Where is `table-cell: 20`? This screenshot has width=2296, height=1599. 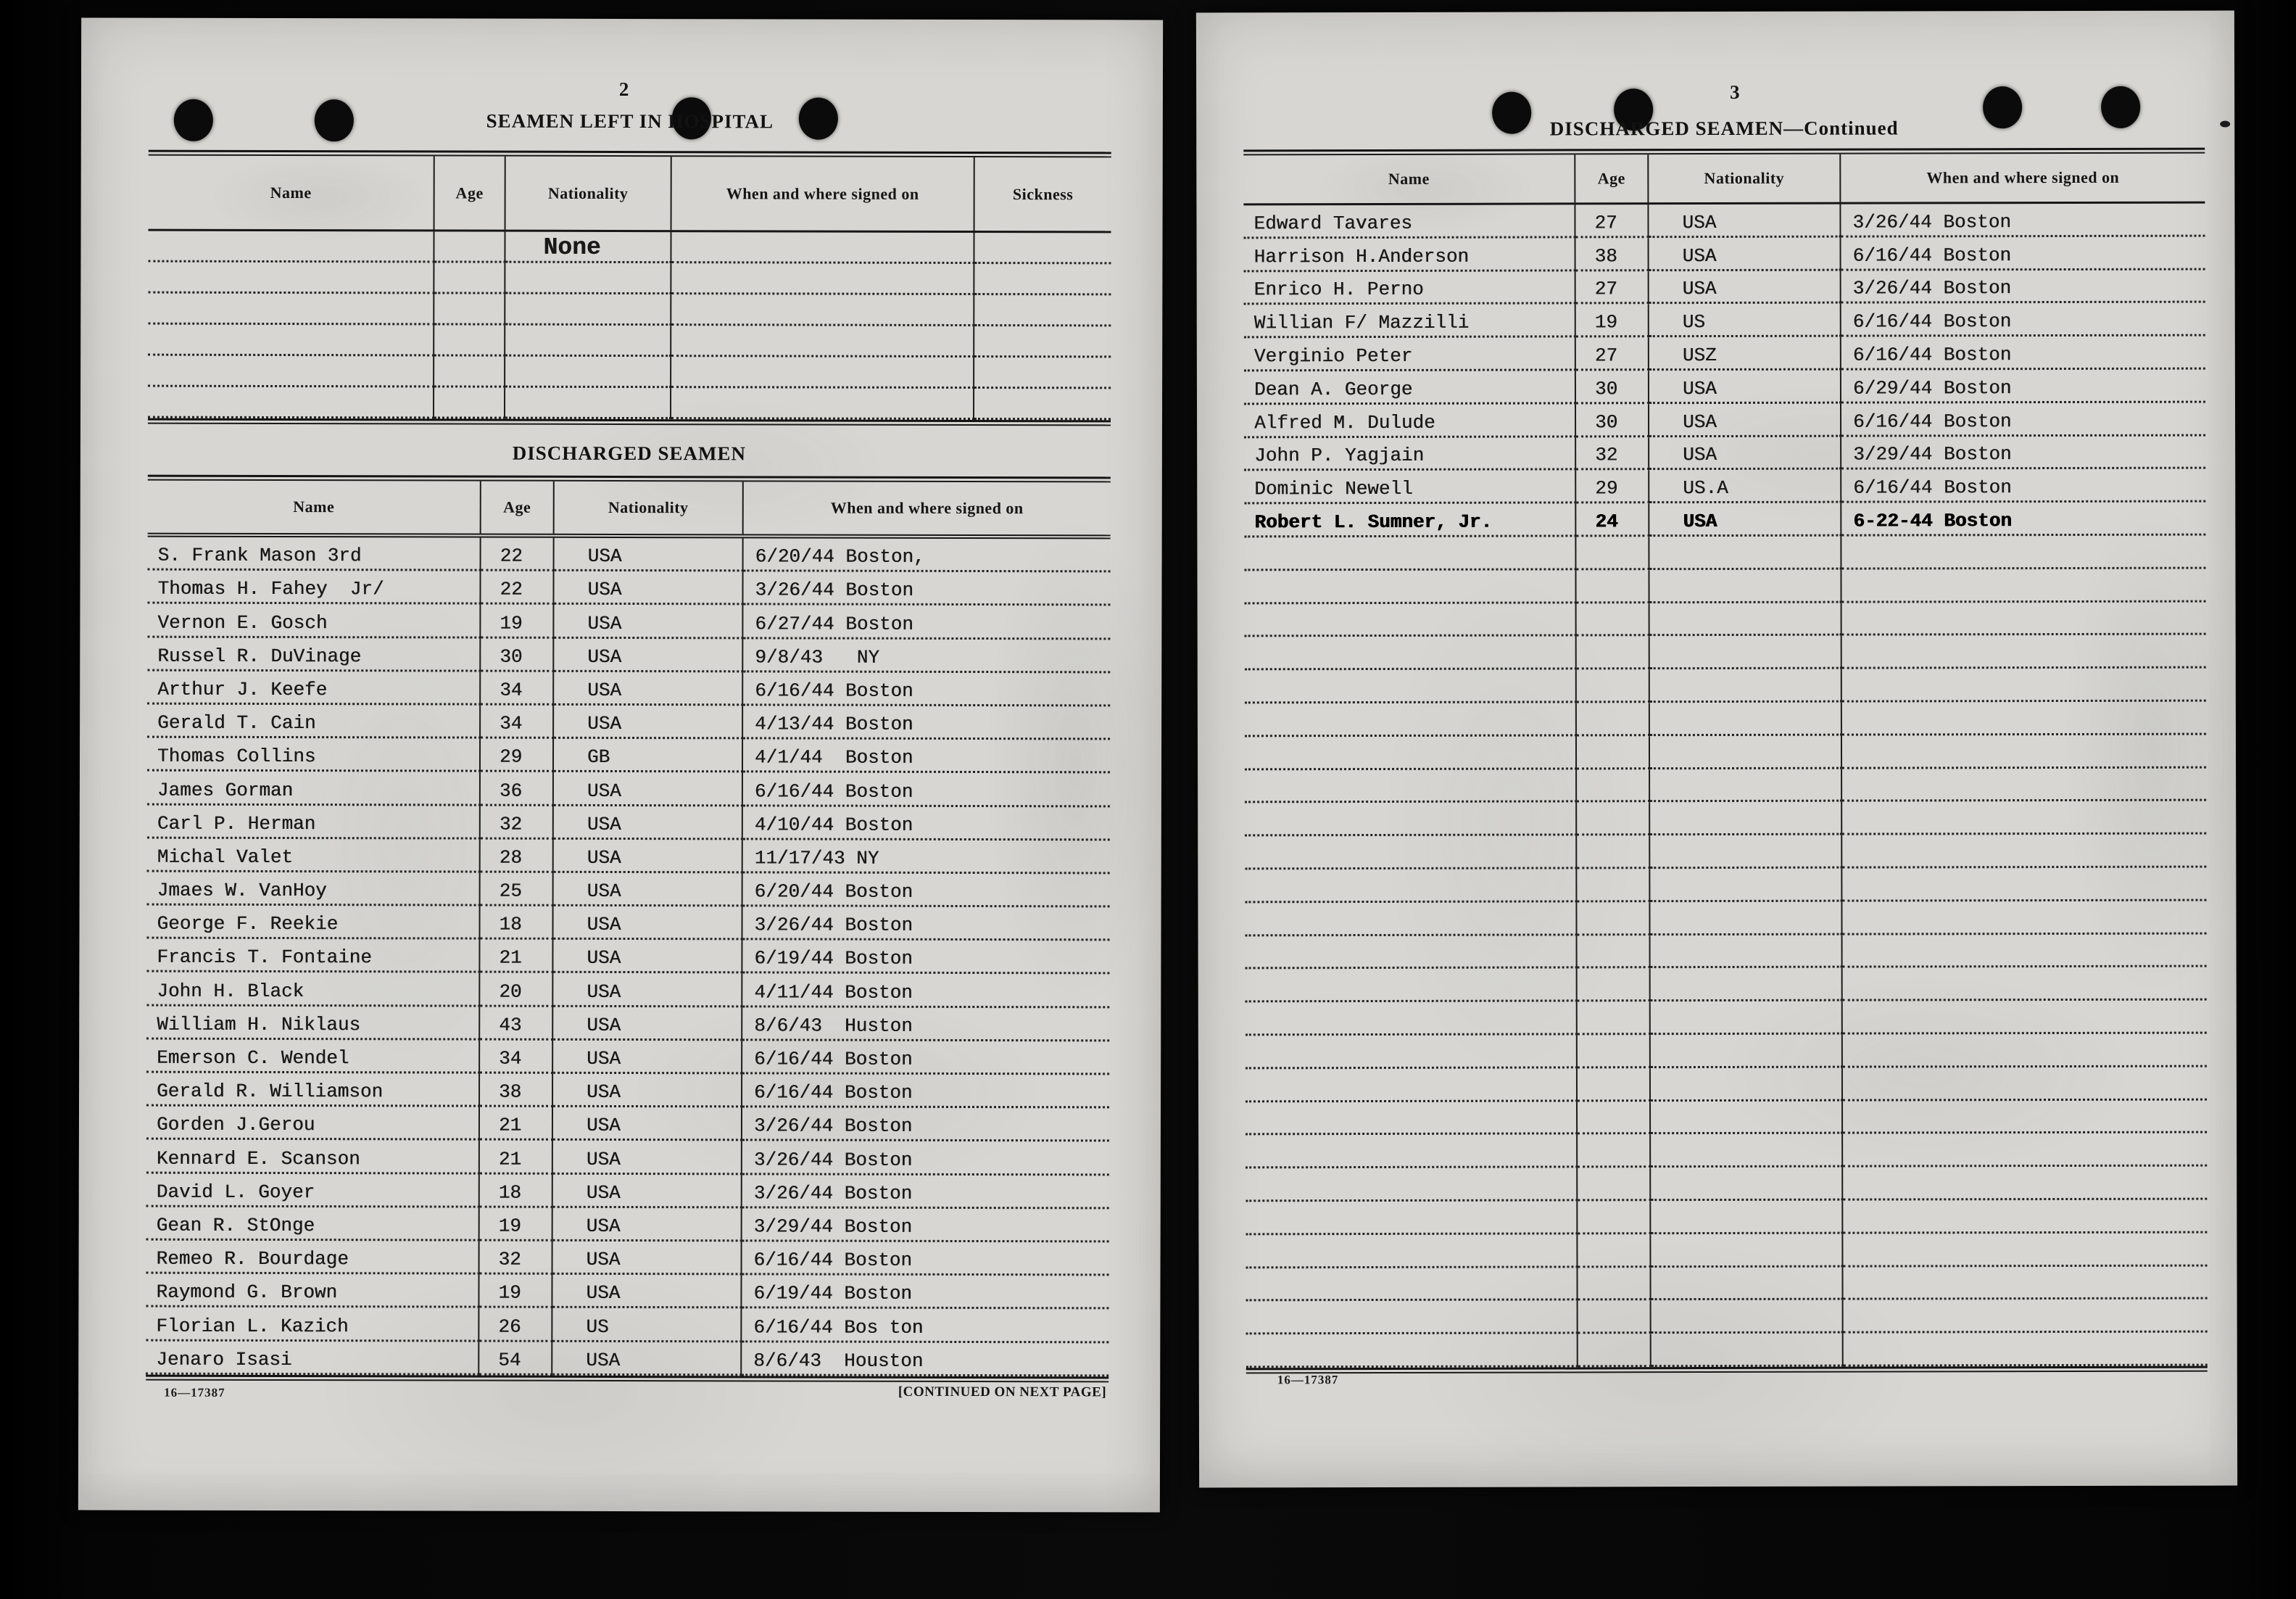
table-cell: 20 is located at coordinates (517, 990).